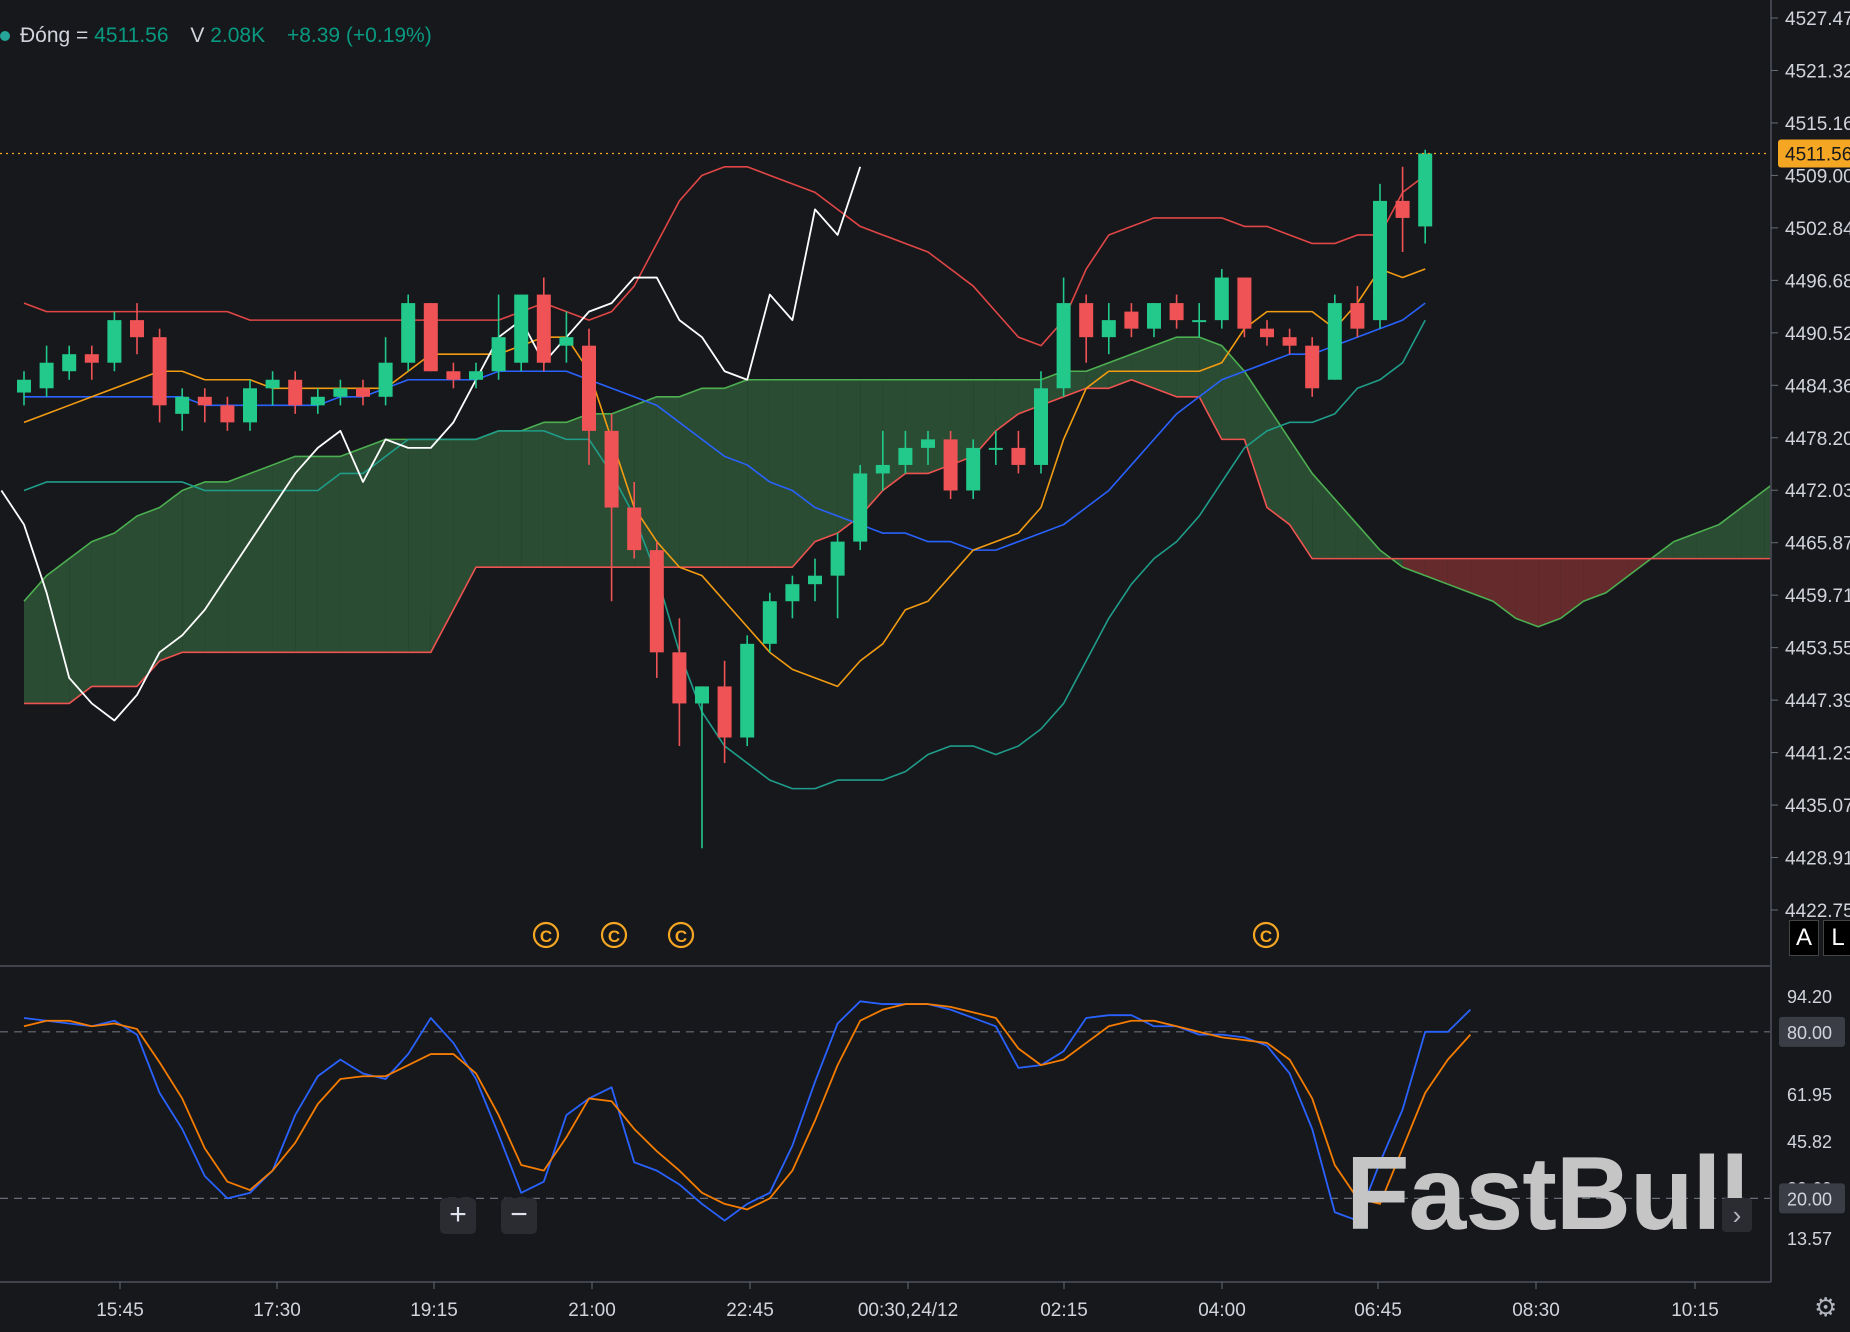  Describe the element at coordinates (747, 1107) in the screenshot. I see `stoch-d-line` at that location.